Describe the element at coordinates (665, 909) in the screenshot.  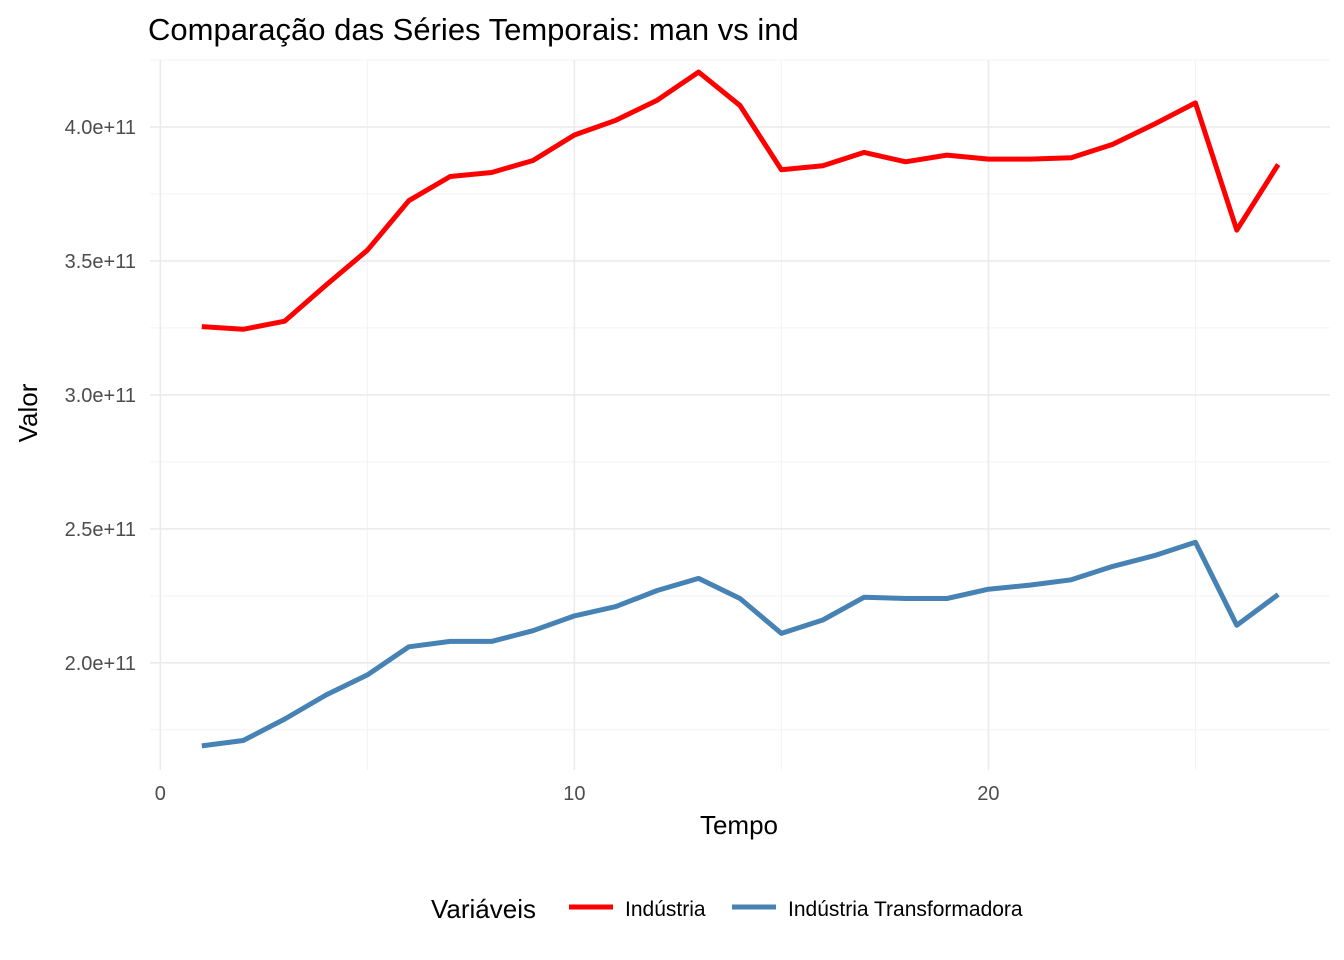
I see `legend-label-0: Indústria` at that location.